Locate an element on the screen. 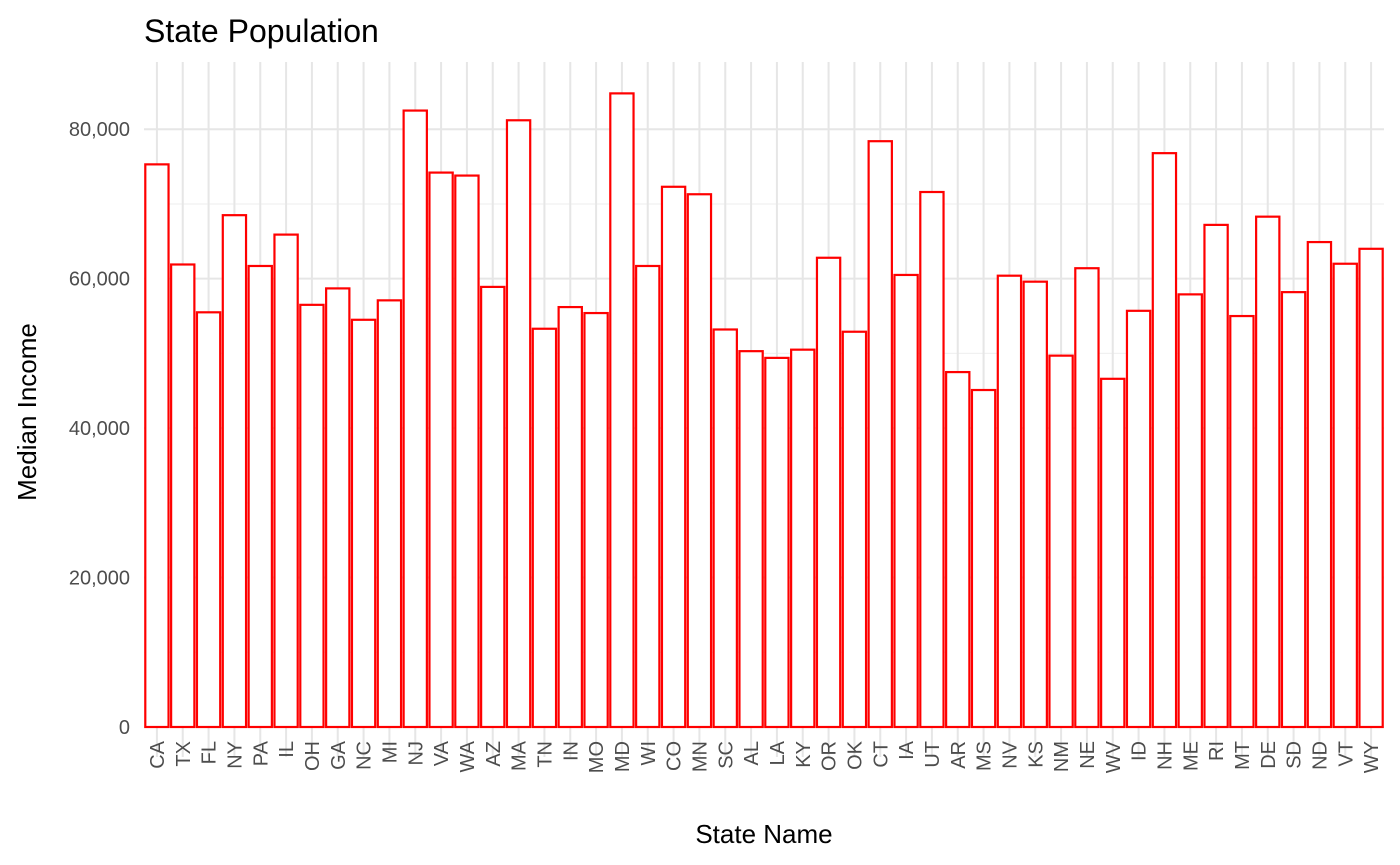 Image resolution: width=1400 pixels, height=865 pixels. bar-ny is located at coordinates (234, 471).